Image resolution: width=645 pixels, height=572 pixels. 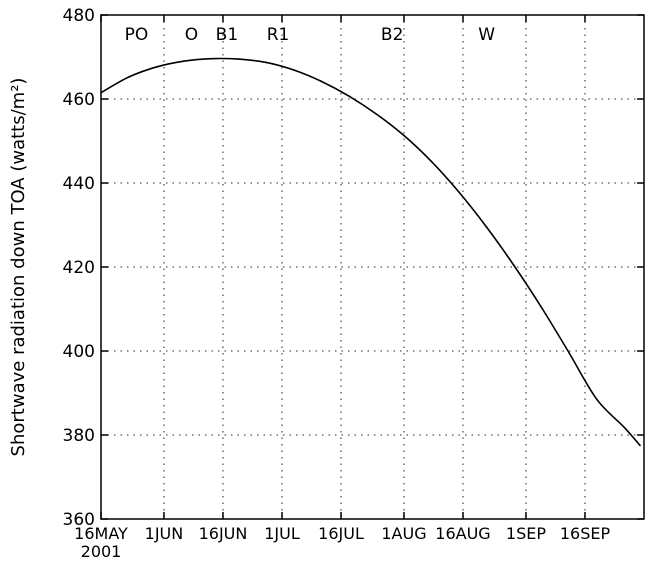 What do you see at coordinates (278, 35) in the screenshot?
I see `annotation-label: R1` at bounding box center [278, 35].